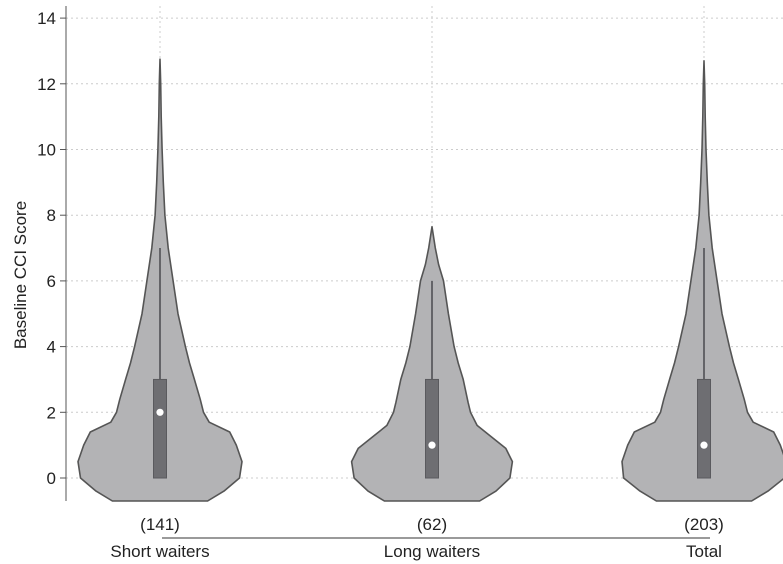 This screenshot has height=564, width=783. What do you see at coordinates (432, 363) in the screenshot?
I see `violin-group` at bounding box center [432, 363].